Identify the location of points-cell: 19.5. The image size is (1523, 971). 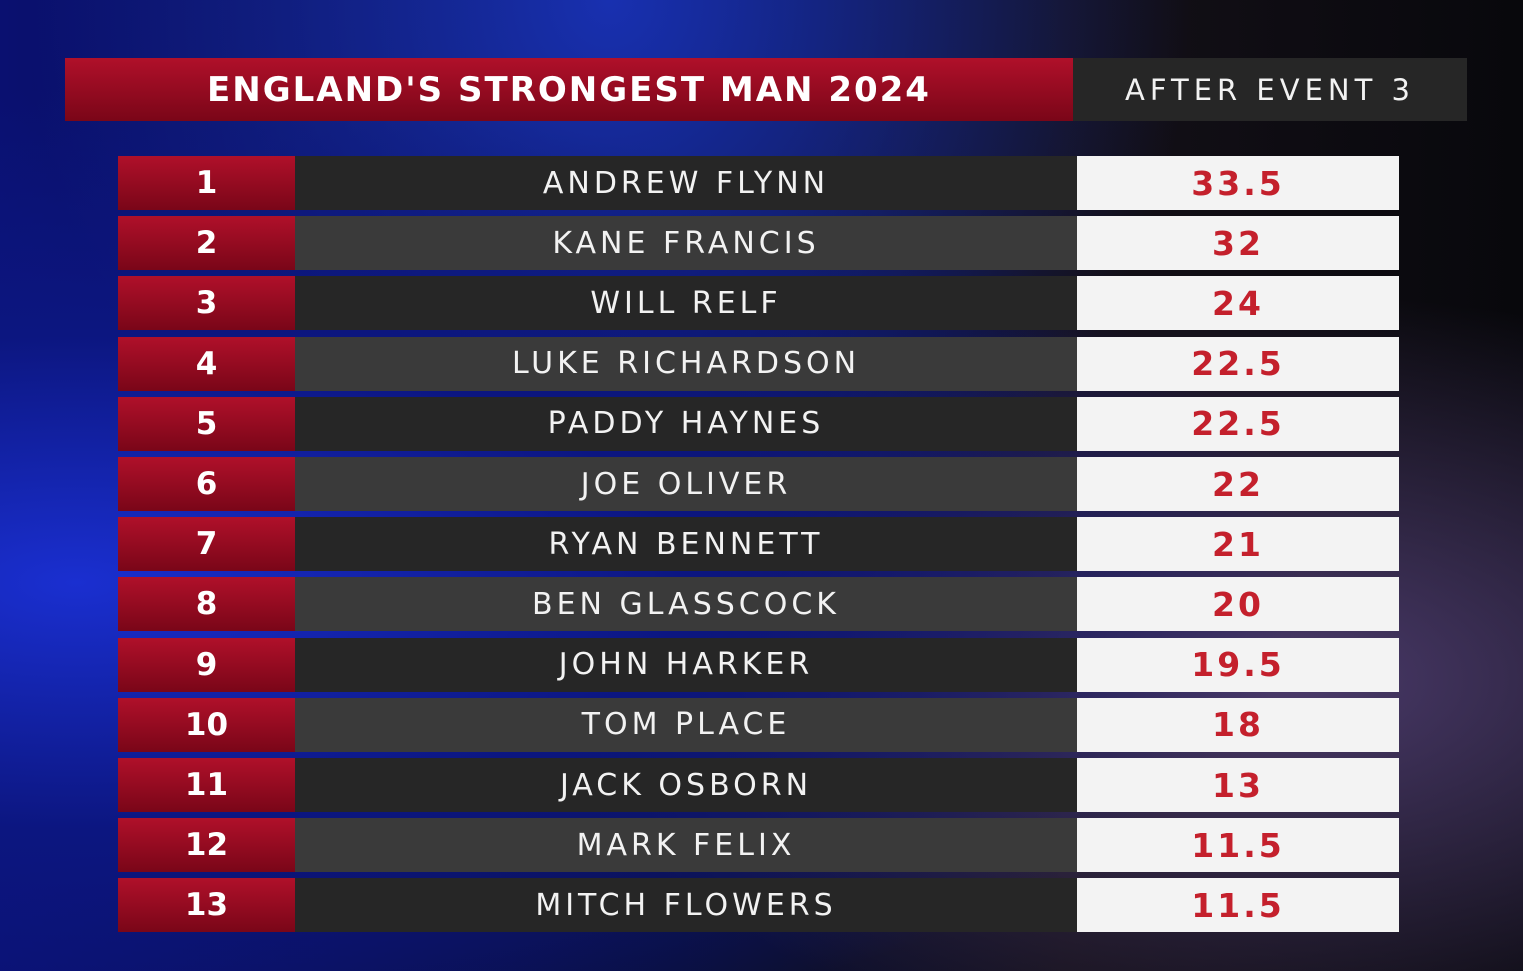
(1238, 664).